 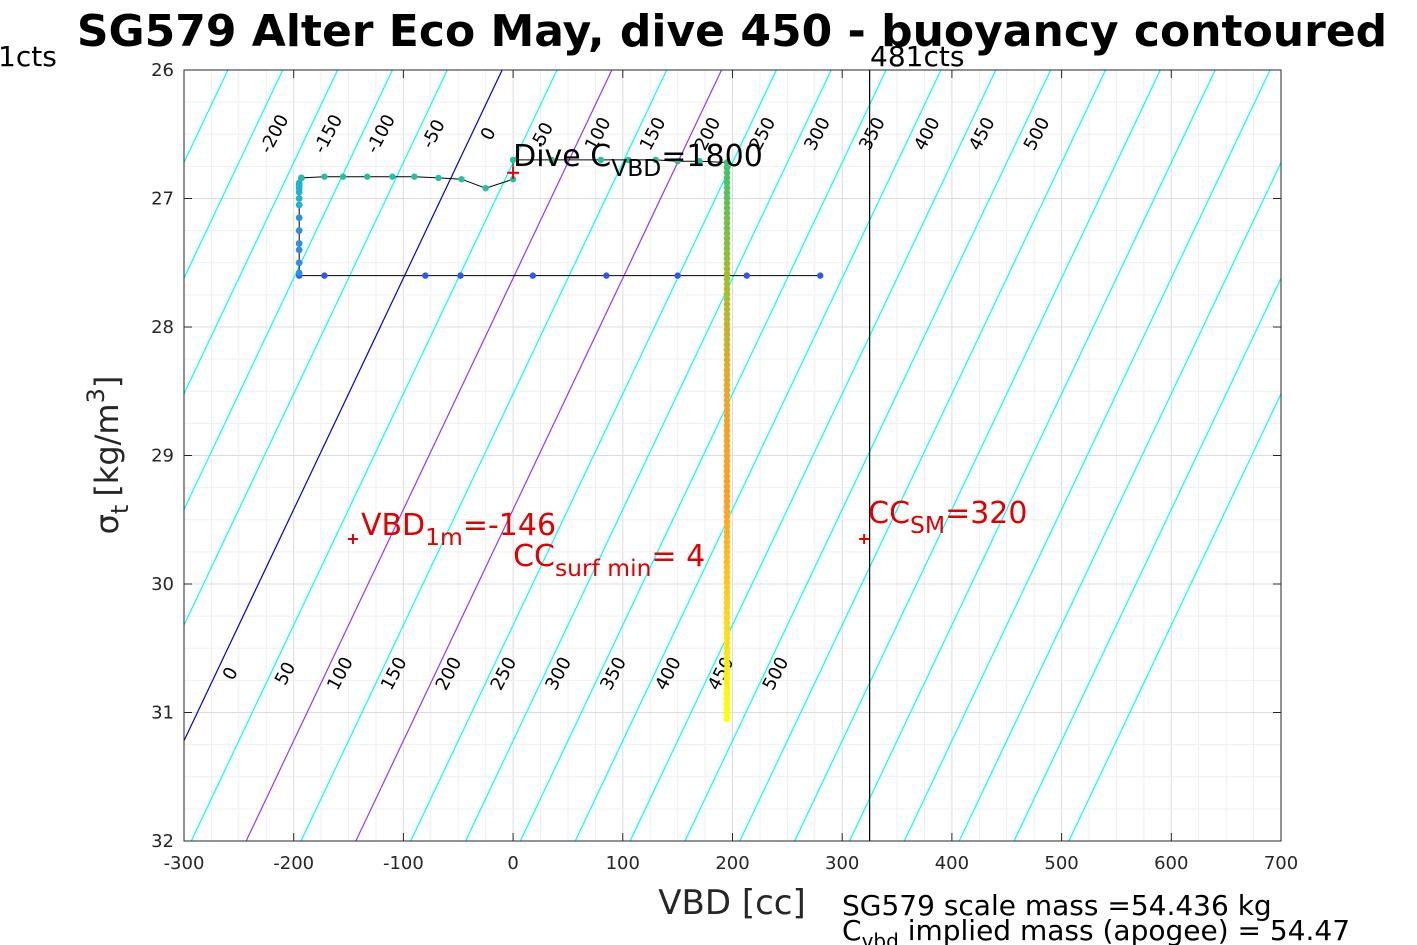 What do you see at coordinates (1124, 929) in the screenshot?
I see `footer-implied-mass-tail: implied mass (apogee) = 54.47` at bounding box center [1124, 929].